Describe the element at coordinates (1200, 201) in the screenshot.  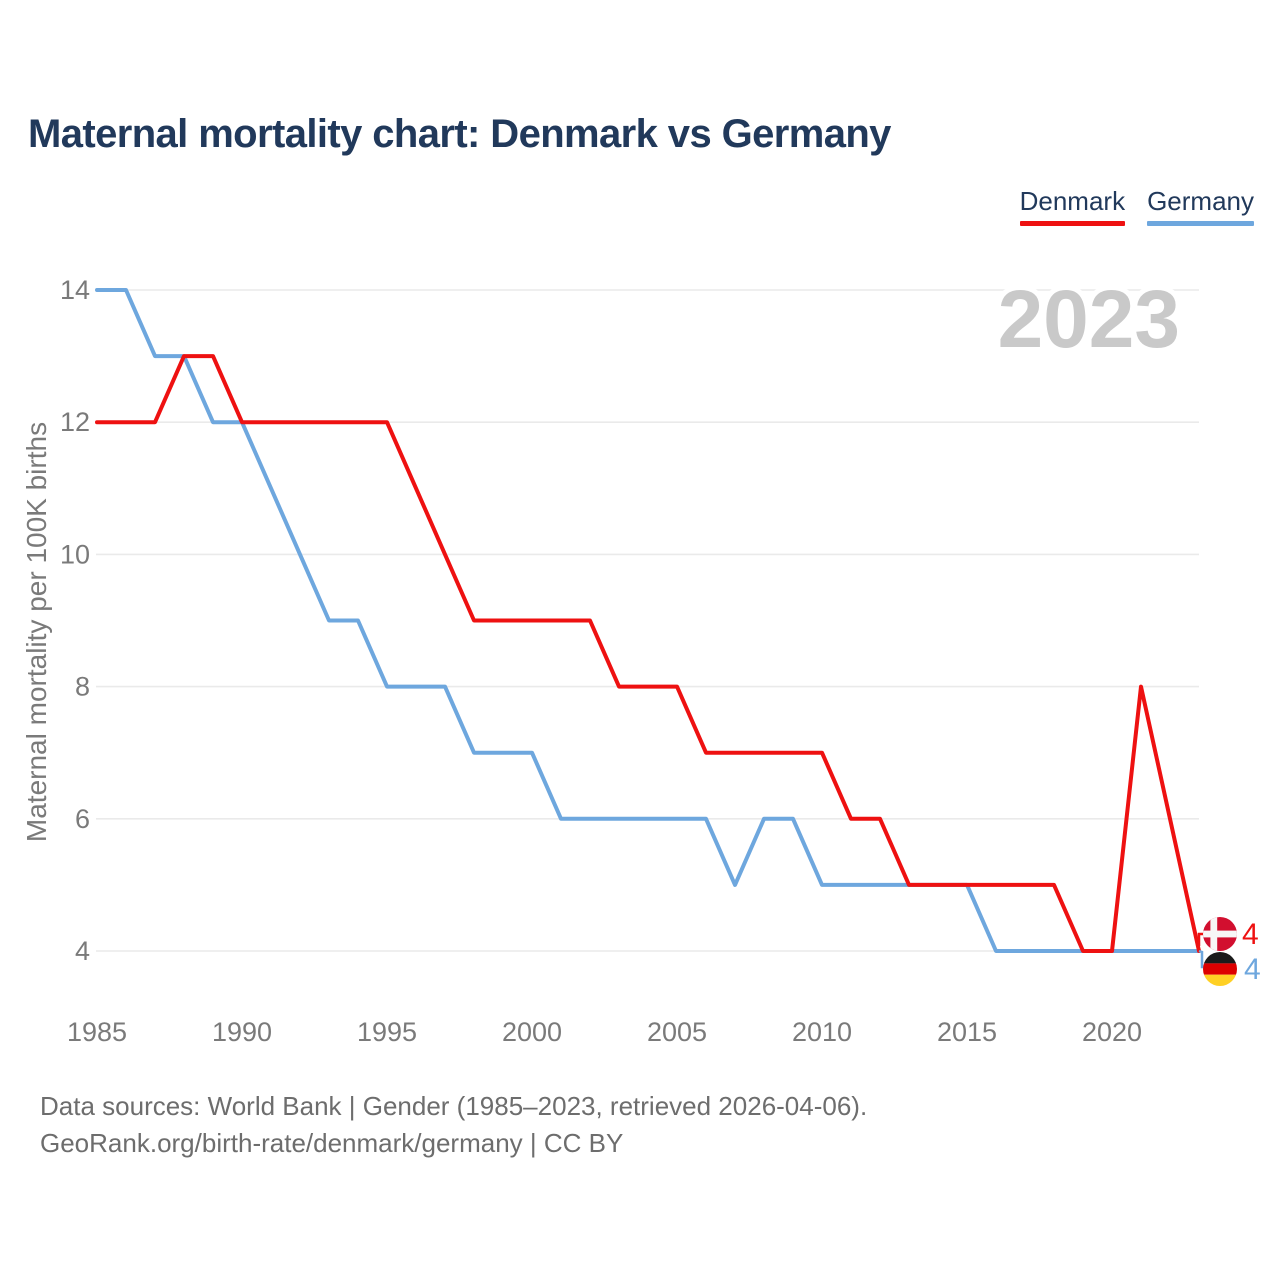
I see `legend-label-germany: Germany` at that location.